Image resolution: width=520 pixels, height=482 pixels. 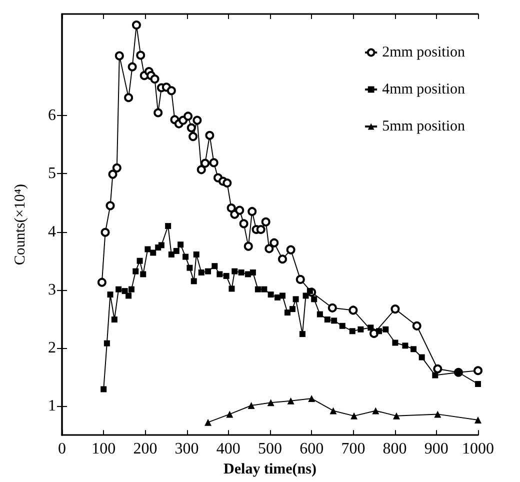 What do you see at coordinates (52, 406) in the screenshot?
I see `y-tick-label: 1` at bounding box center [52, 406].